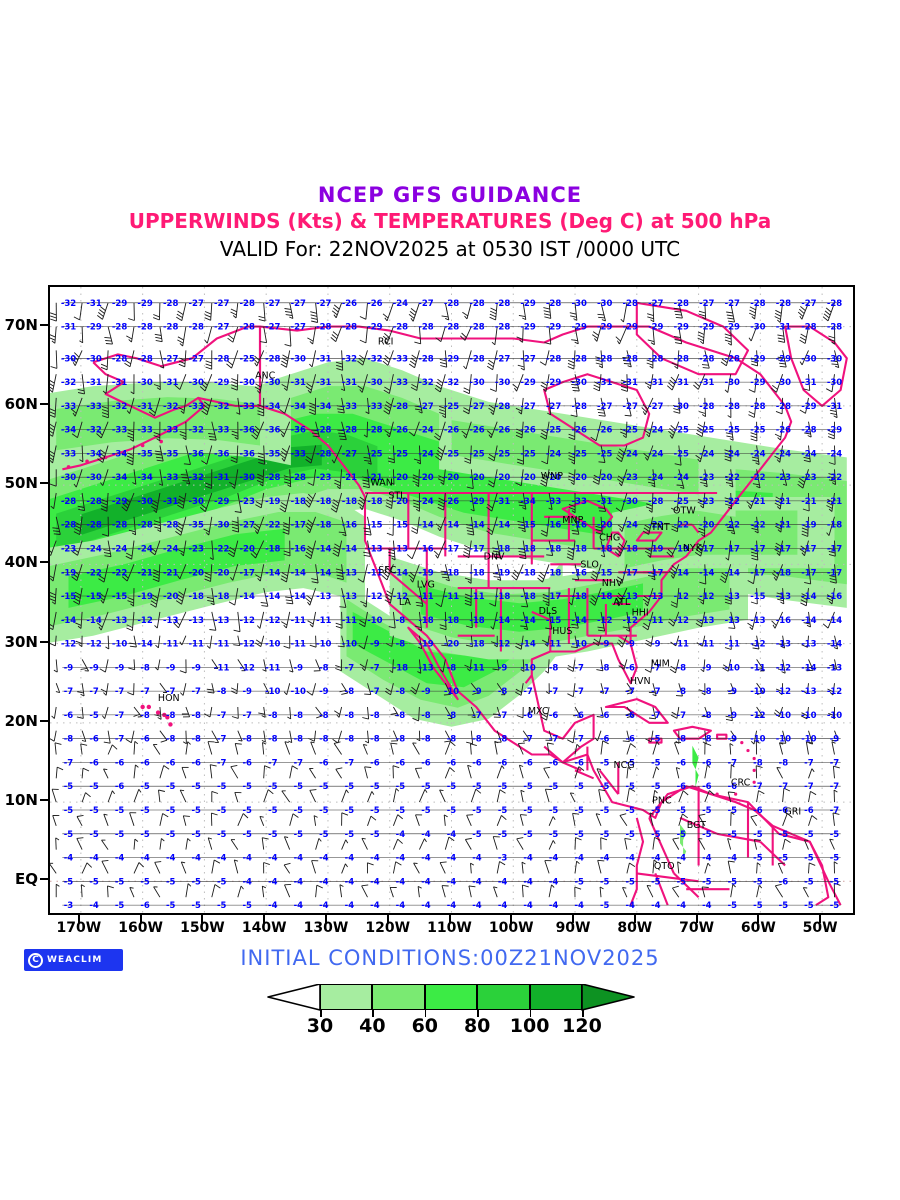 This screenshot has width=900, height=1200. What do you see at coordinates (298, 621) in the screenshot?
I see `temperature-value: -11` at bounding box center [298, 621].